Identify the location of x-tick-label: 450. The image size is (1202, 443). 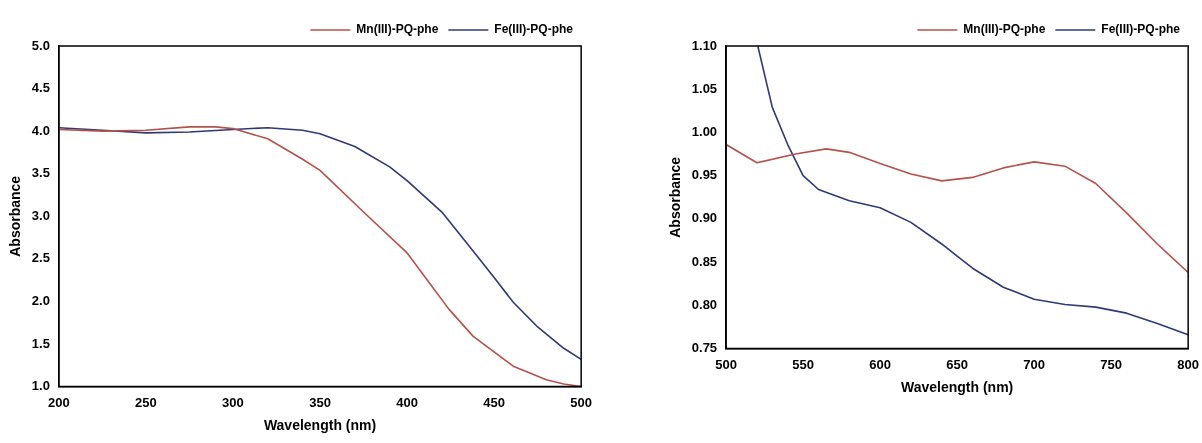
(494, 402).